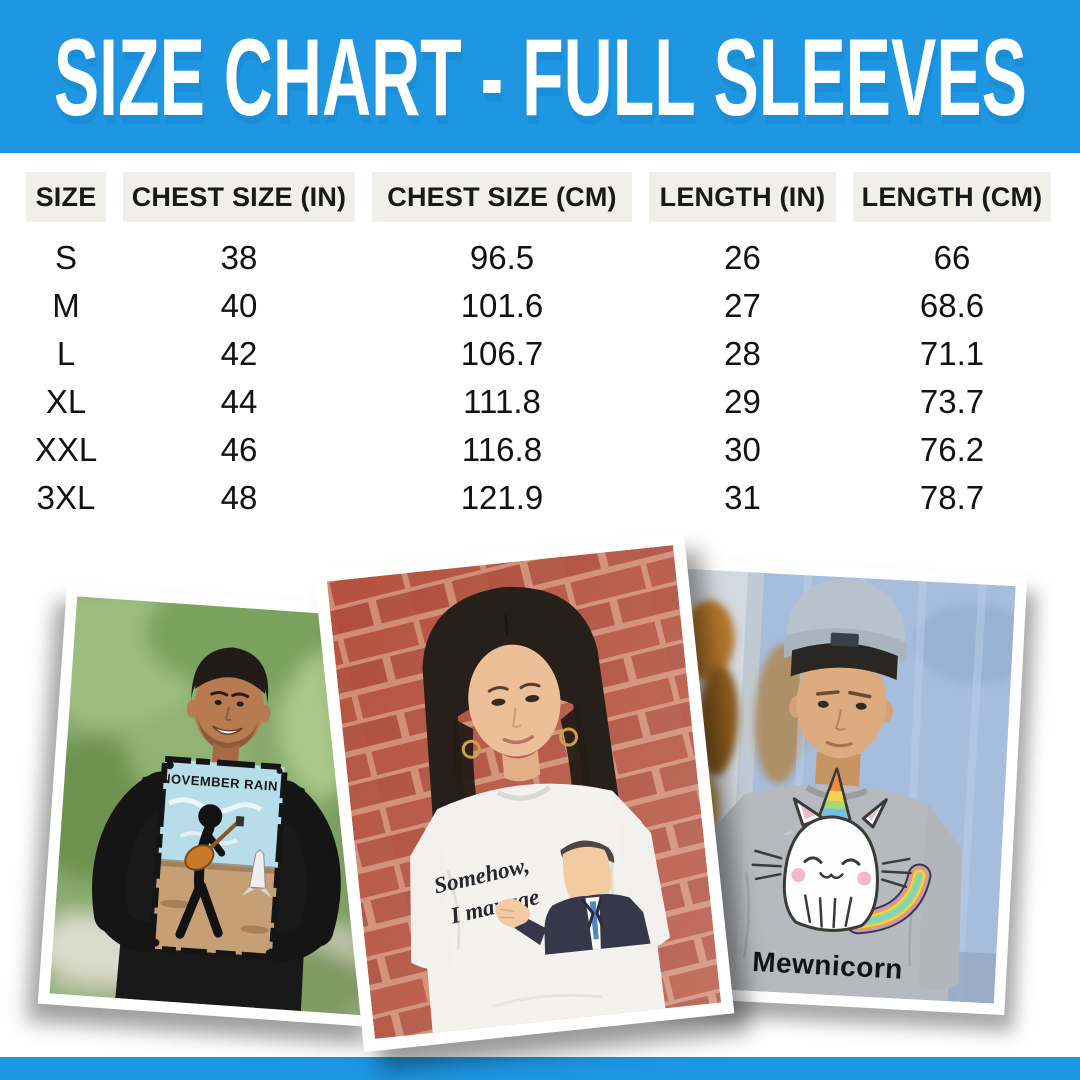 This screenshot has height=1080, width=1080. I want to click on column-header-size: SIZE, so click(66, 197).